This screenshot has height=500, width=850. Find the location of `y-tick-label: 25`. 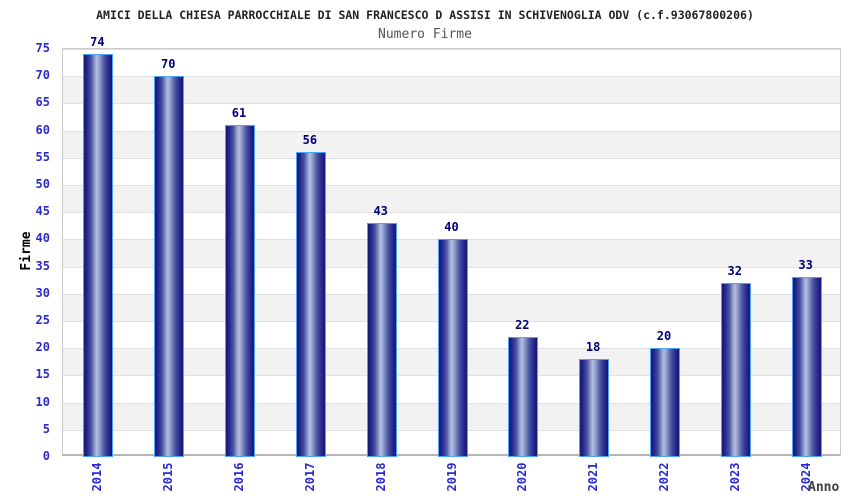

y-tick-label: 25 is located at coordinates (42, 320).